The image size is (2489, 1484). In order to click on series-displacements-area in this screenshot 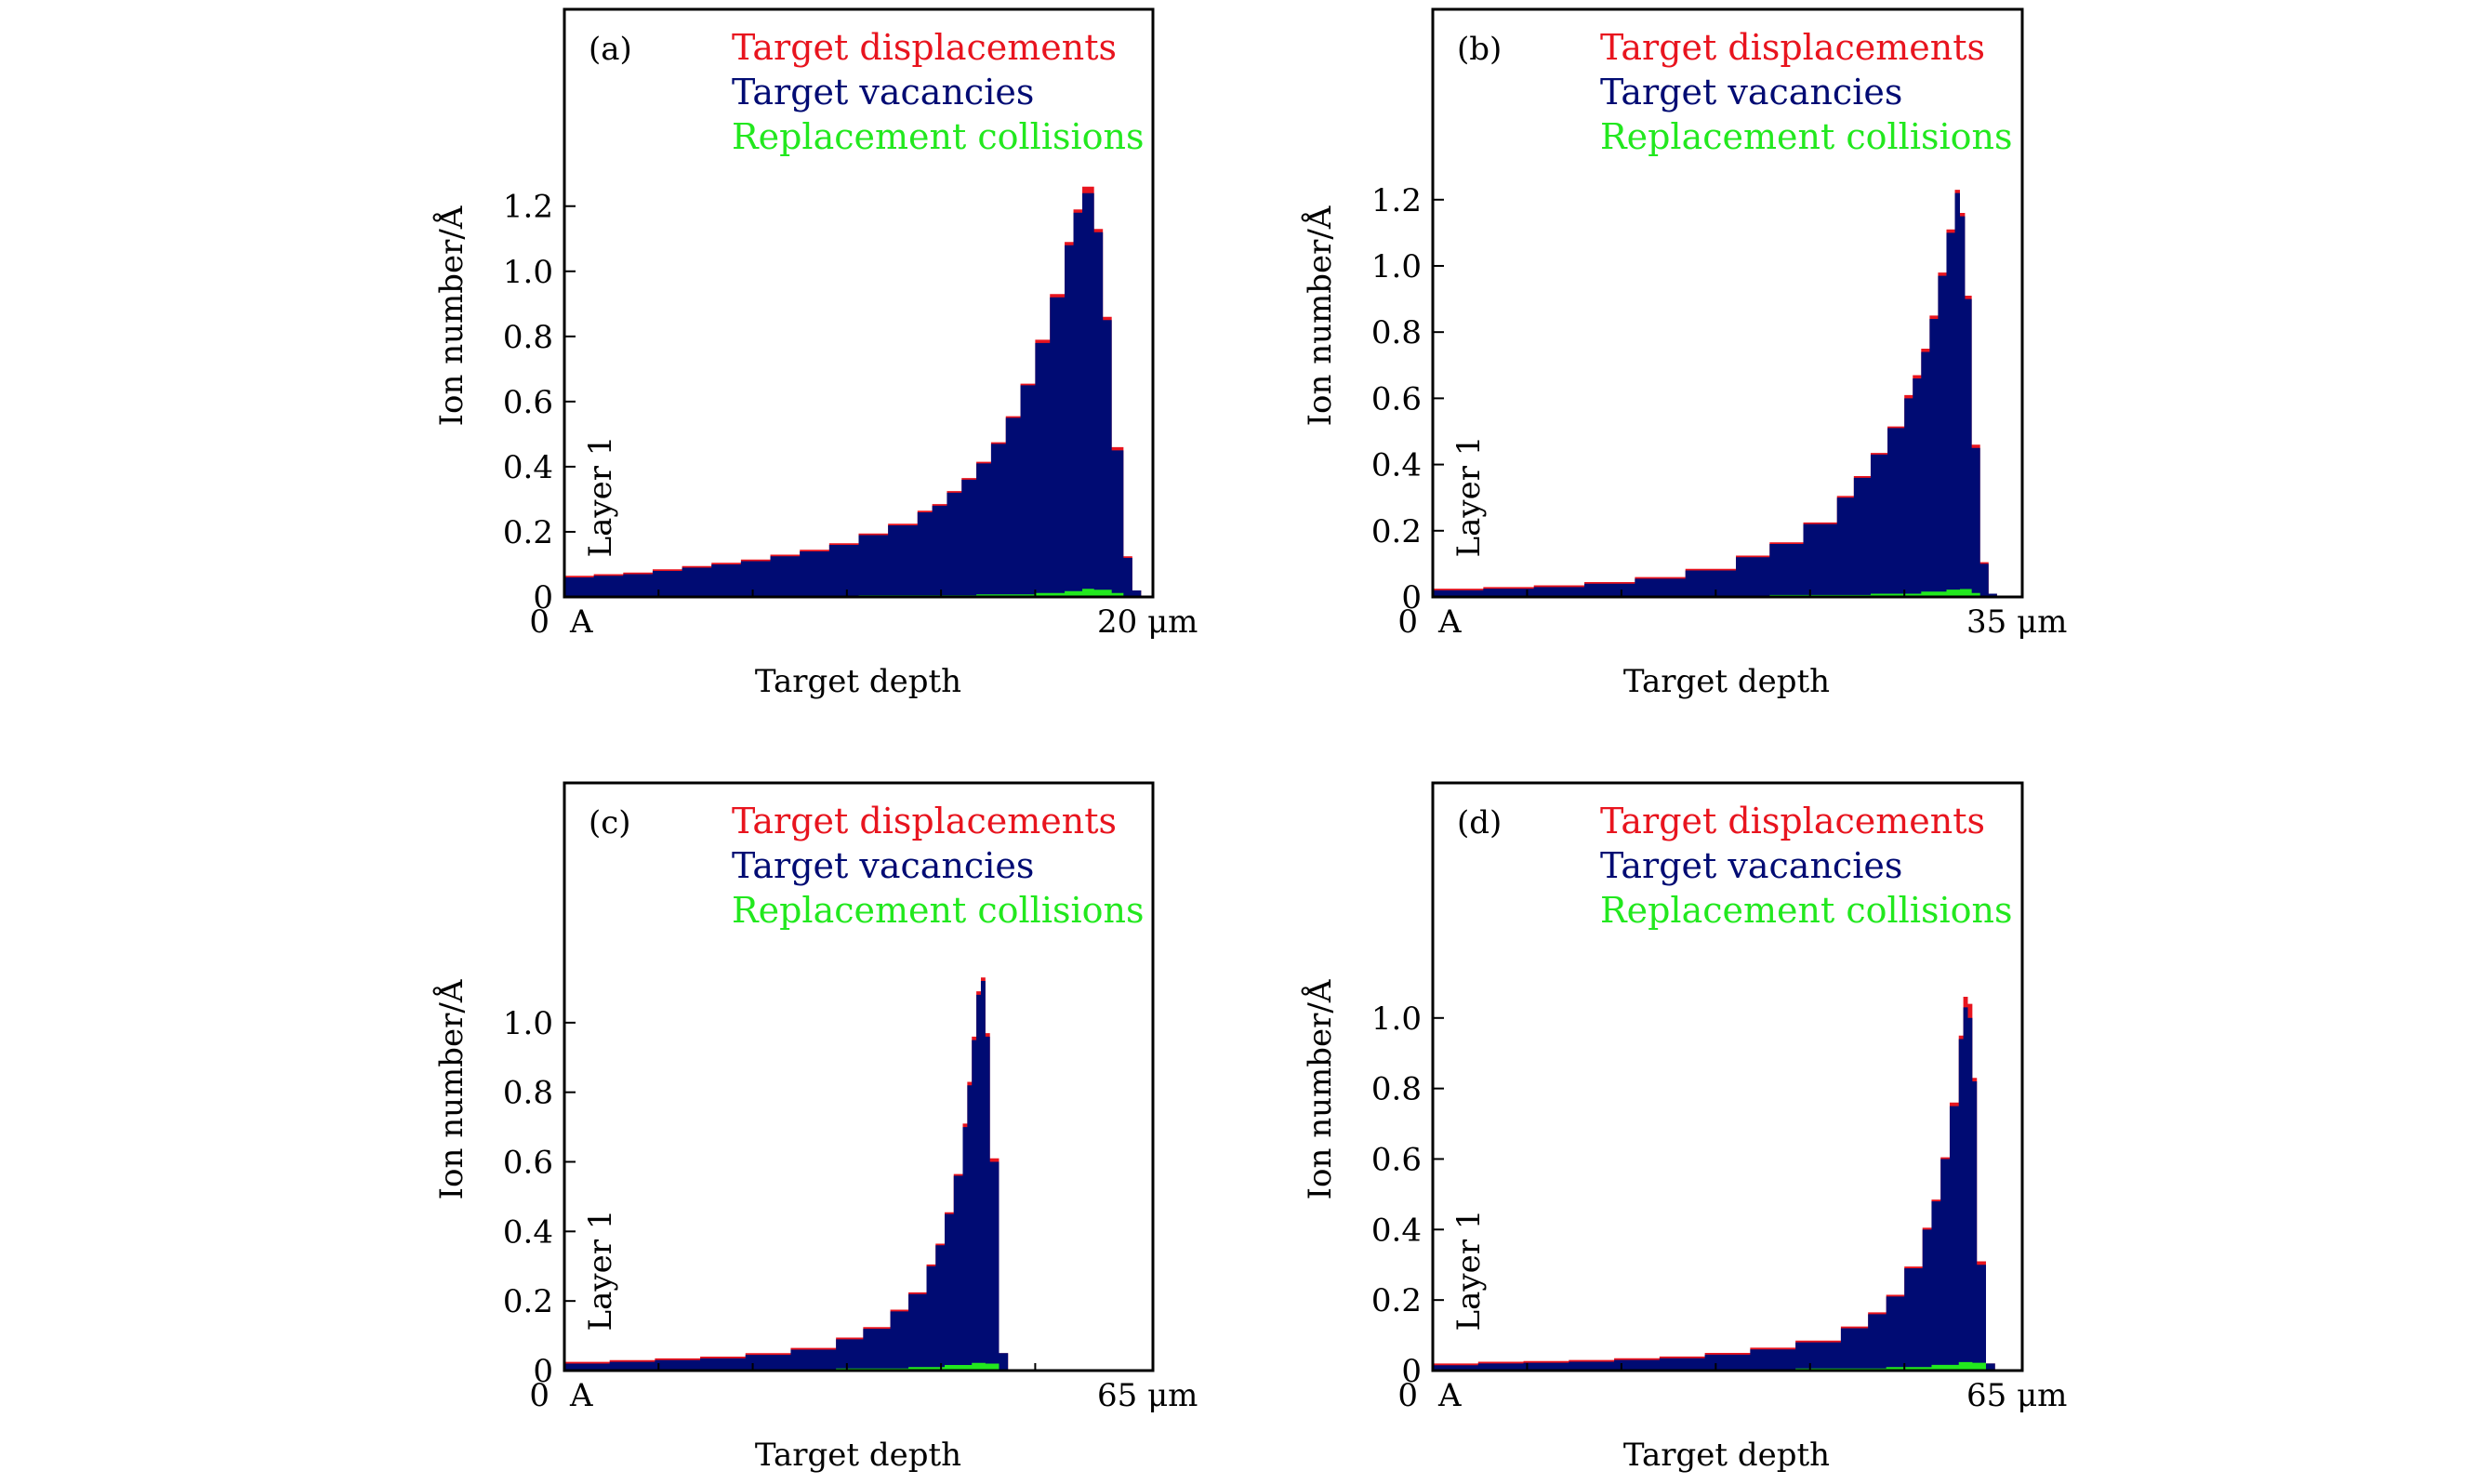, I will do `click(858, 1174)`.